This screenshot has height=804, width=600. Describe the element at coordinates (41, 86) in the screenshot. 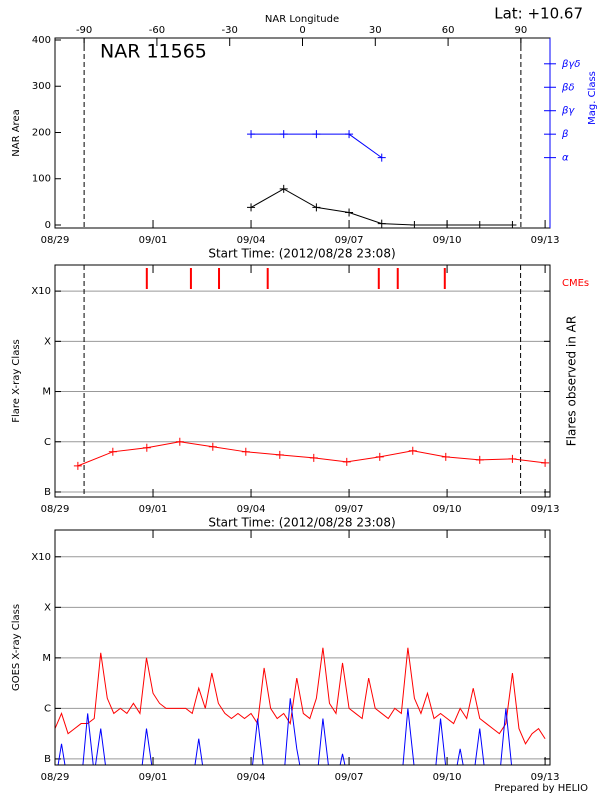

I see `y-tick-label: 300` at that location.